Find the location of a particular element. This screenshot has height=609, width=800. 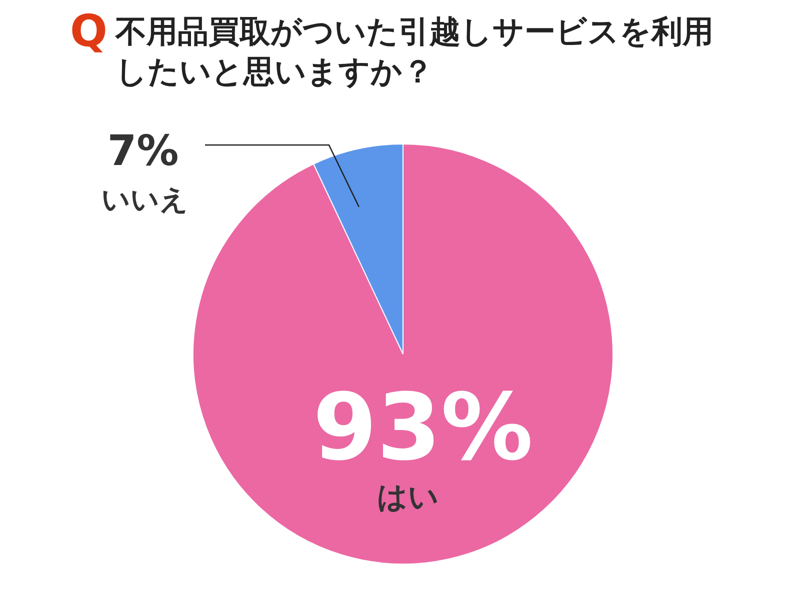

data-label: 7% is located at coordinates (143, 150).